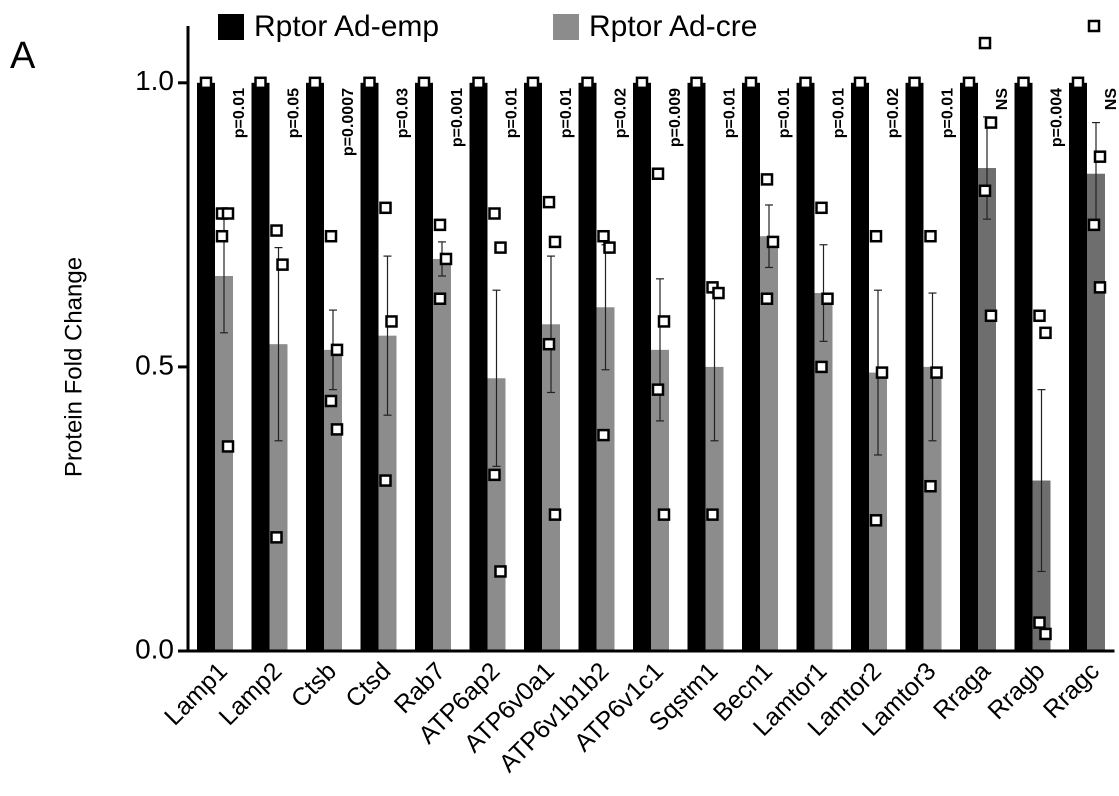  I want to click on y-tick-label: 1.0, so click(154, 80).